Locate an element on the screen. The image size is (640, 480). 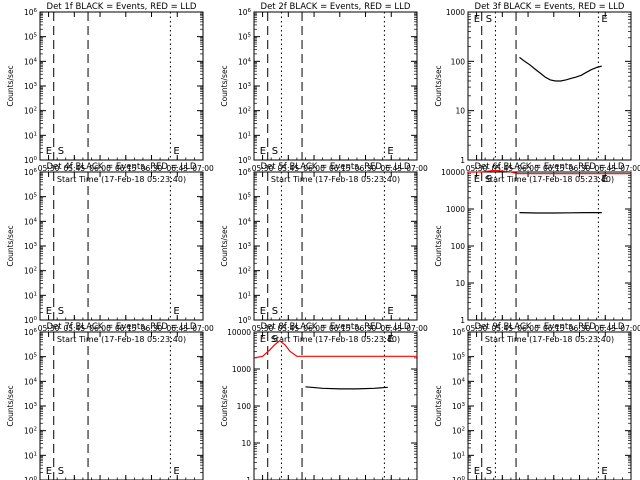
chart-title: Det 6f BLACK = Events, RED = LLD is located at coordinates (550, 167).